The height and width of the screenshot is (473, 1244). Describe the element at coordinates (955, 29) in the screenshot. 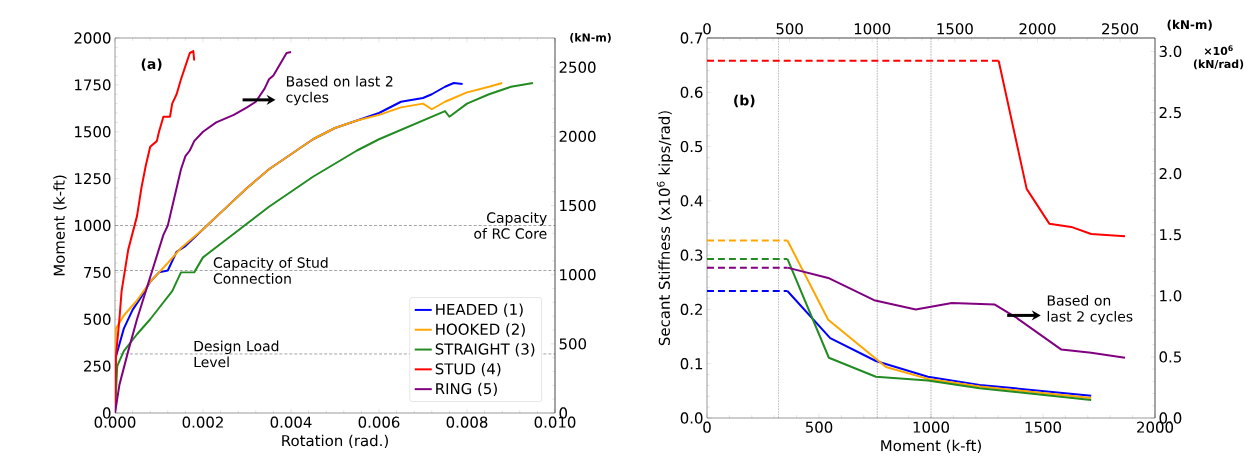

I see `x2-tick-label: 1500` at that location.